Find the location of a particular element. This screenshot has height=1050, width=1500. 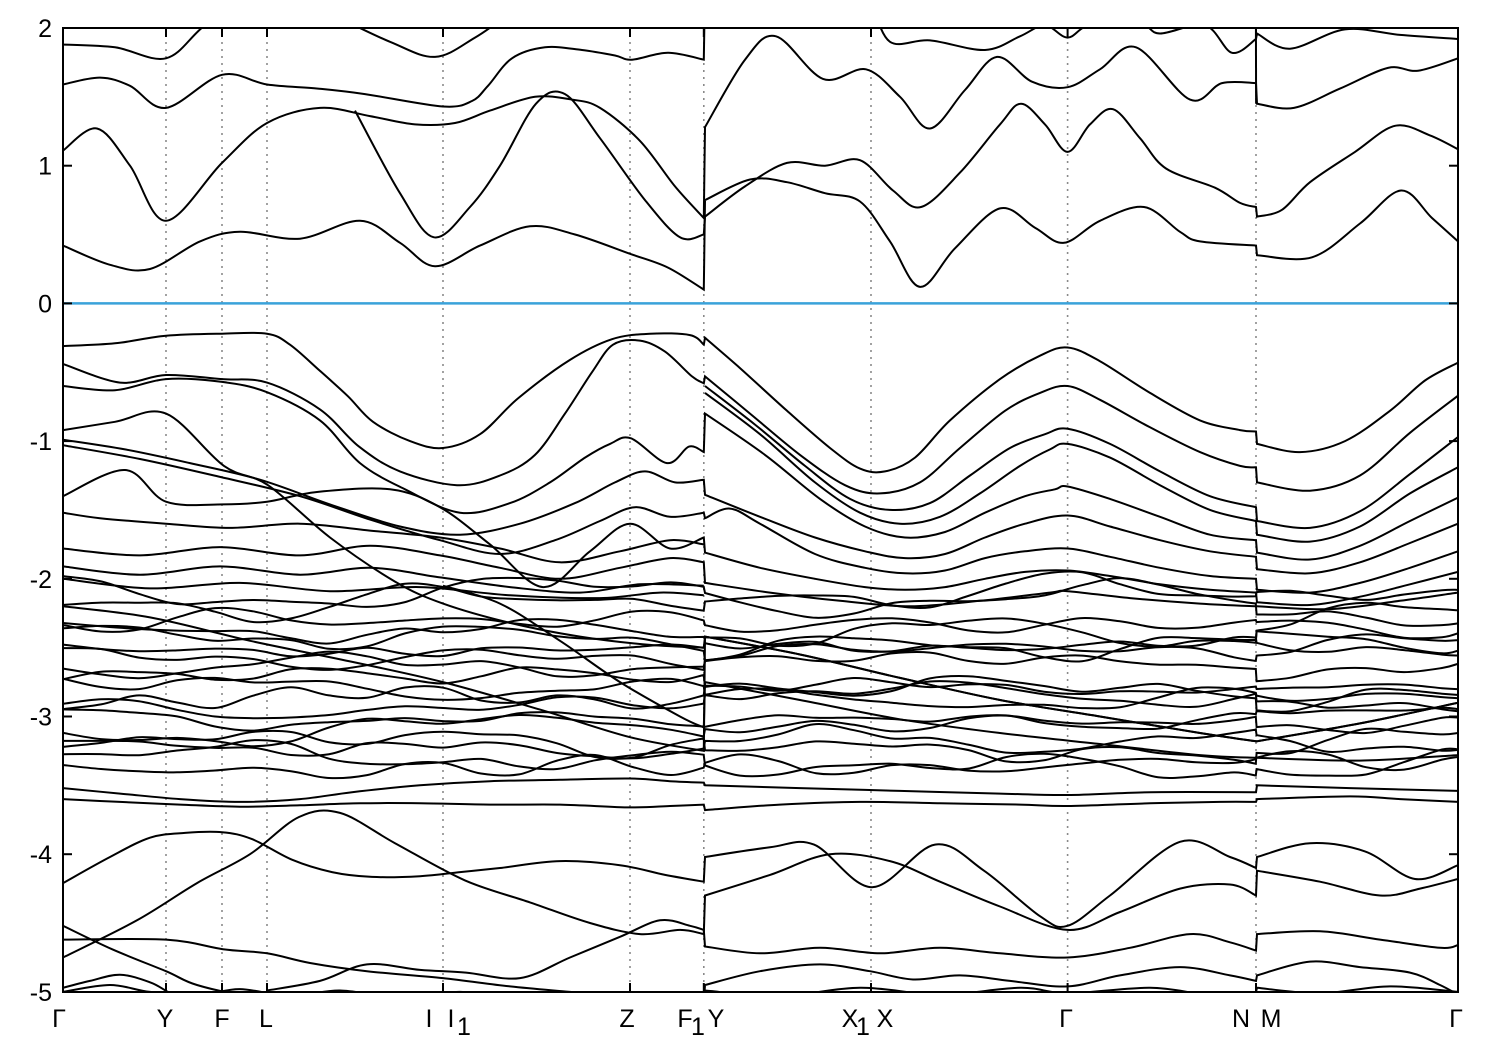

svg-text: -5 is located at coordinates (41, 993).